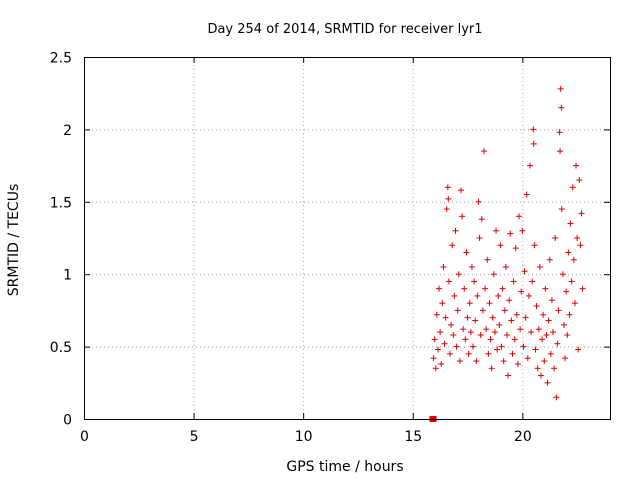 The image size is (640, 480). I want to click on y-tick-label: 1.5, so click(61, 203).